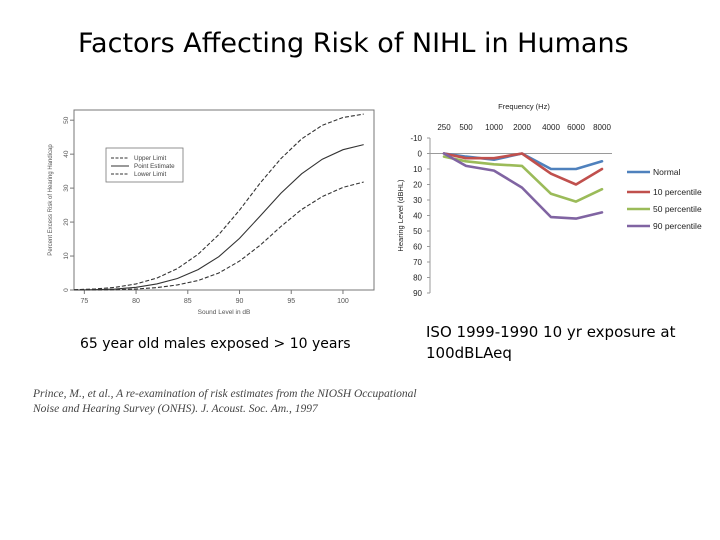  I want to click on audiogram-x-tick-label: 250, so click(444, 127).